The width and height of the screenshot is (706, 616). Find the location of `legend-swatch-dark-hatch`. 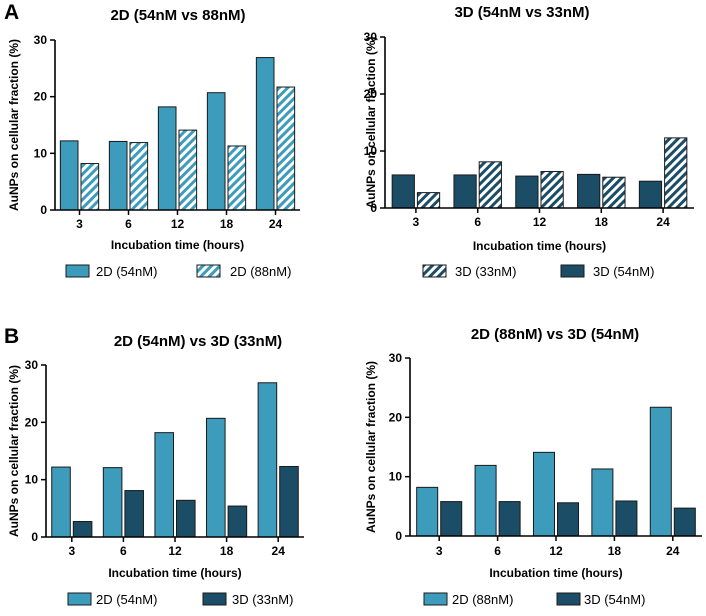

legend-swatch-dark-hatch is located at coordinates (434, 271).